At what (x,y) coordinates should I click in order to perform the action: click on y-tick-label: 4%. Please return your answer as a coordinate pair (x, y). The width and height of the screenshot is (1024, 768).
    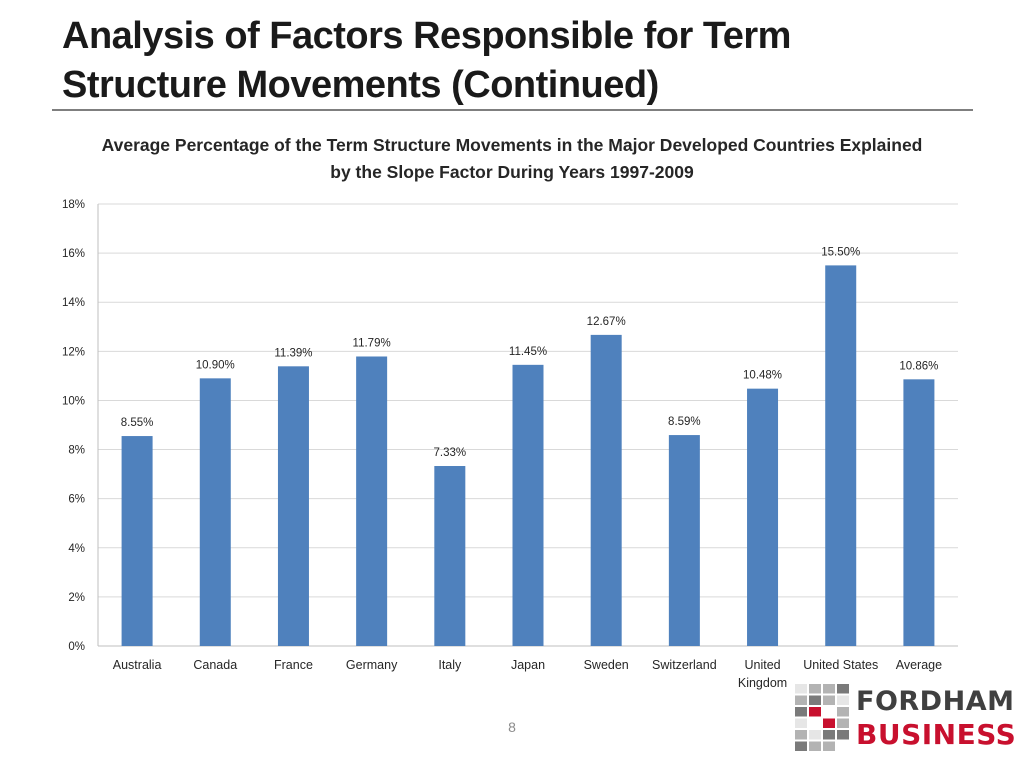
    Looking at the image, I should click on (76, 549).